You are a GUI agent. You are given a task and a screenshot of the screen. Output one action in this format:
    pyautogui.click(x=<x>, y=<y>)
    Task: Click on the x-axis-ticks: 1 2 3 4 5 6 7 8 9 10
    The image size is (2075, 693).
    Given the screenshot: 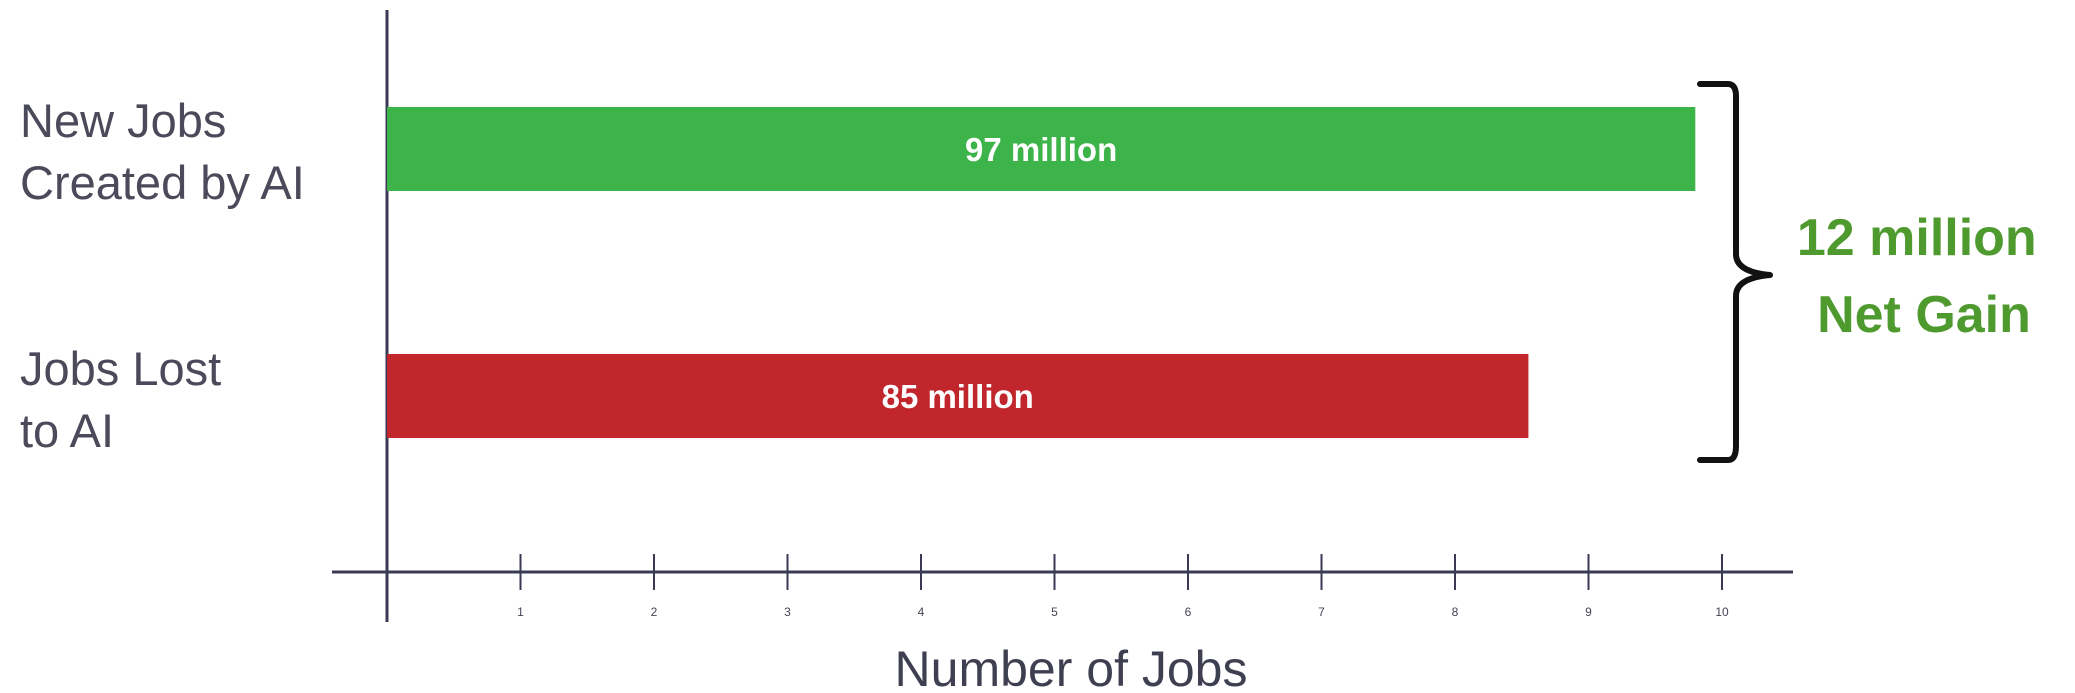 What is the action you would take?
    pyautogui.click(x=1123, y=586)
    